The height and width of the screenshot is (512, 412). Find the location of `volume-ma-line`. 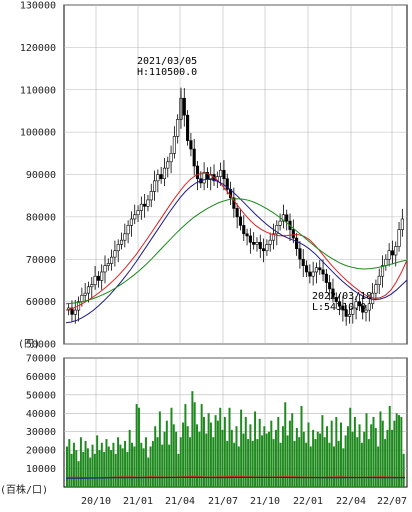

volume-ma-line is located at coordinates (235, 477).